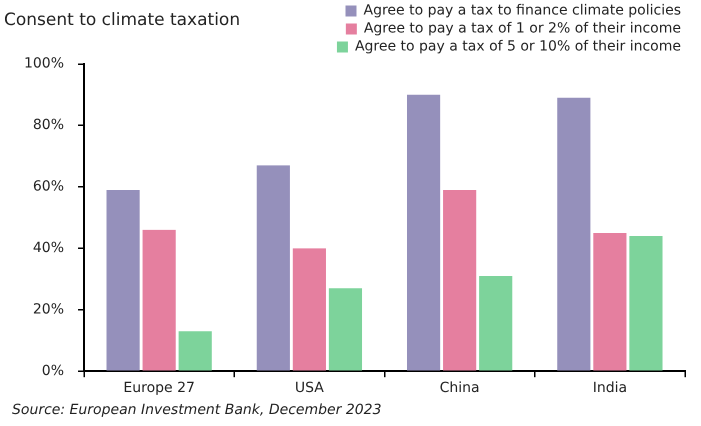 The image size is (701, 426). What do you see at coordinates (122, 20) in the screenshot?
I see `chart-title: Consent to climate taxation` at bounding box center [122, 20].